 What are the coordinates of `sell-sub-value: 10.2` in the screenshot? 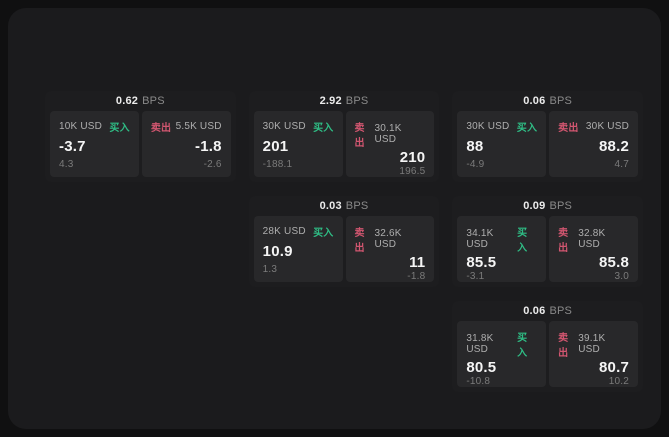 It's located at (619, 381).